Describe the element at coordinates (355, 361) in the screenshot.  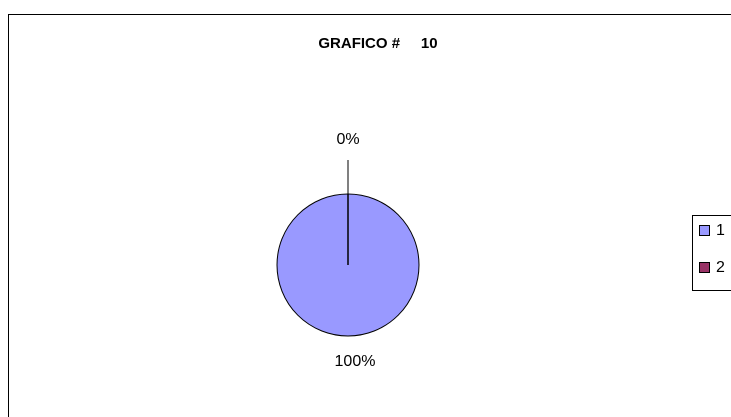
I see `data-label: 100%` at that location.